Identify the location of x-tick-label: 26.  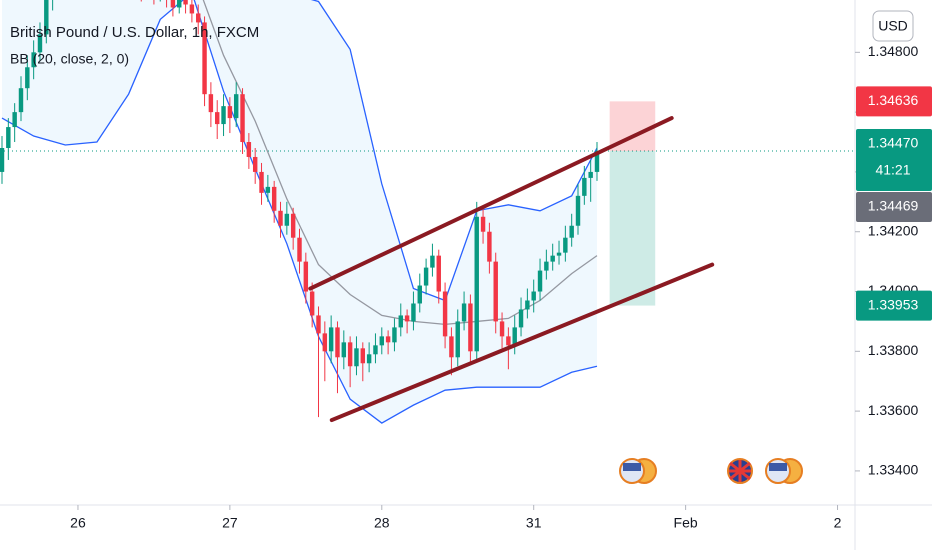
(78, 523).